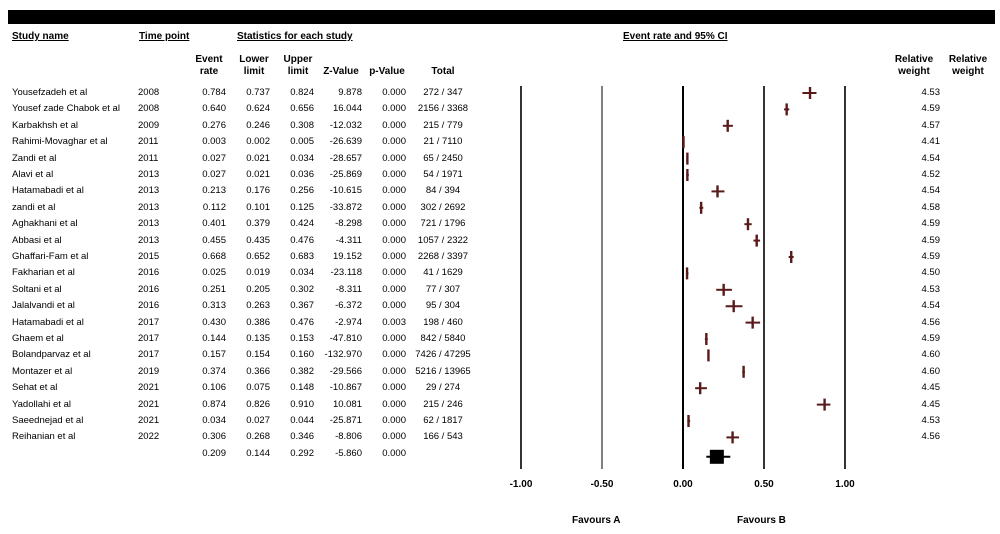  What do you see at coordinates (914, 65) in the screenshot?
I see `col-relative-weight: Relative weight` at bounding box center [914, 65].